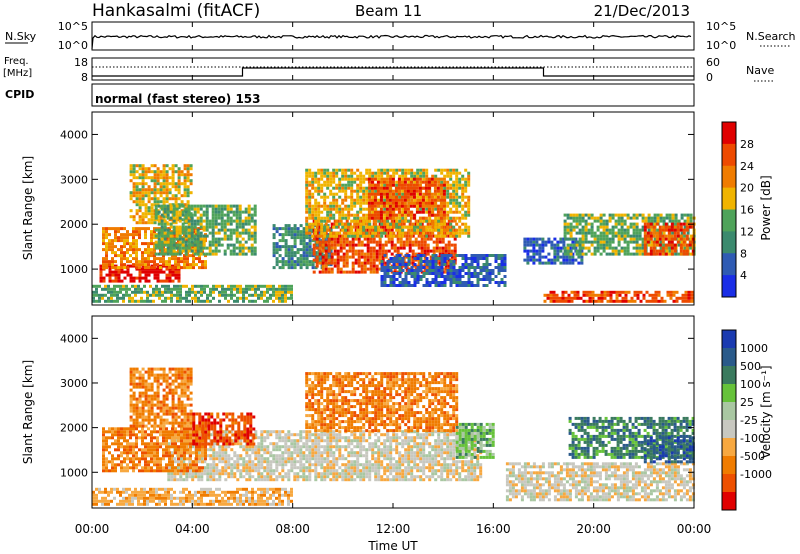 The width and height of the screenshot is (800, 554). I want to click on freq-left-tick-top: 18, so click(81, 62).